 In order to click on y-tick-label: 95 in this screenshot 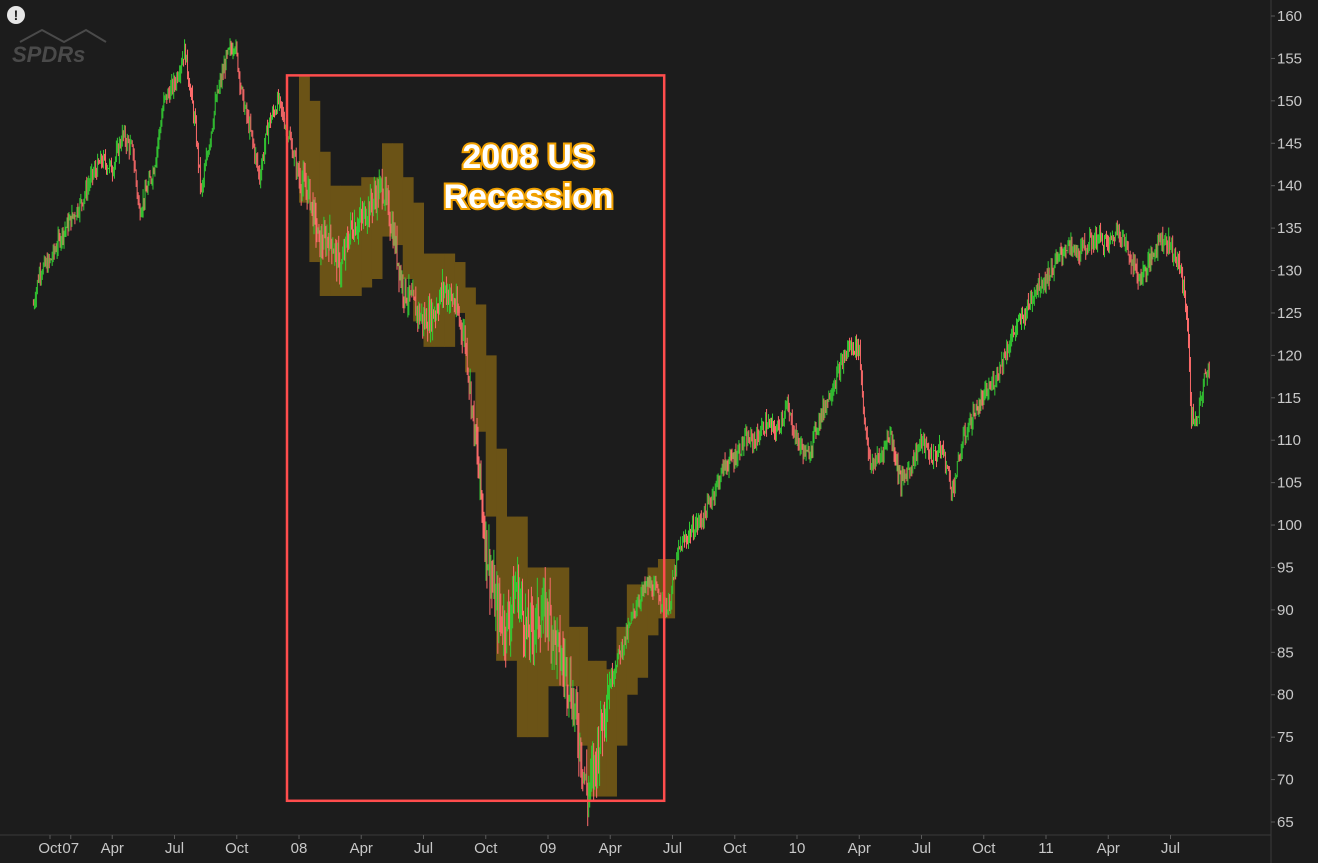, I will do `click(1285, 567)`.